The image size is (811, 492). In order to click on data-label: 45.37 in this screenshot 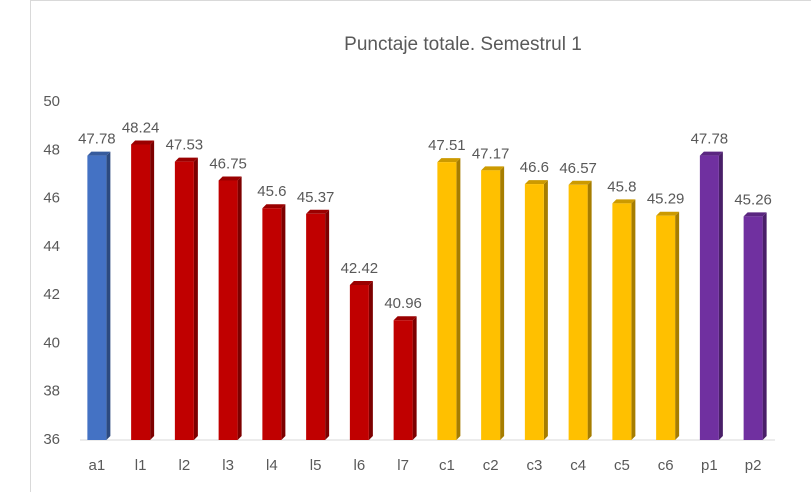, I will do `click(316, 197)`.